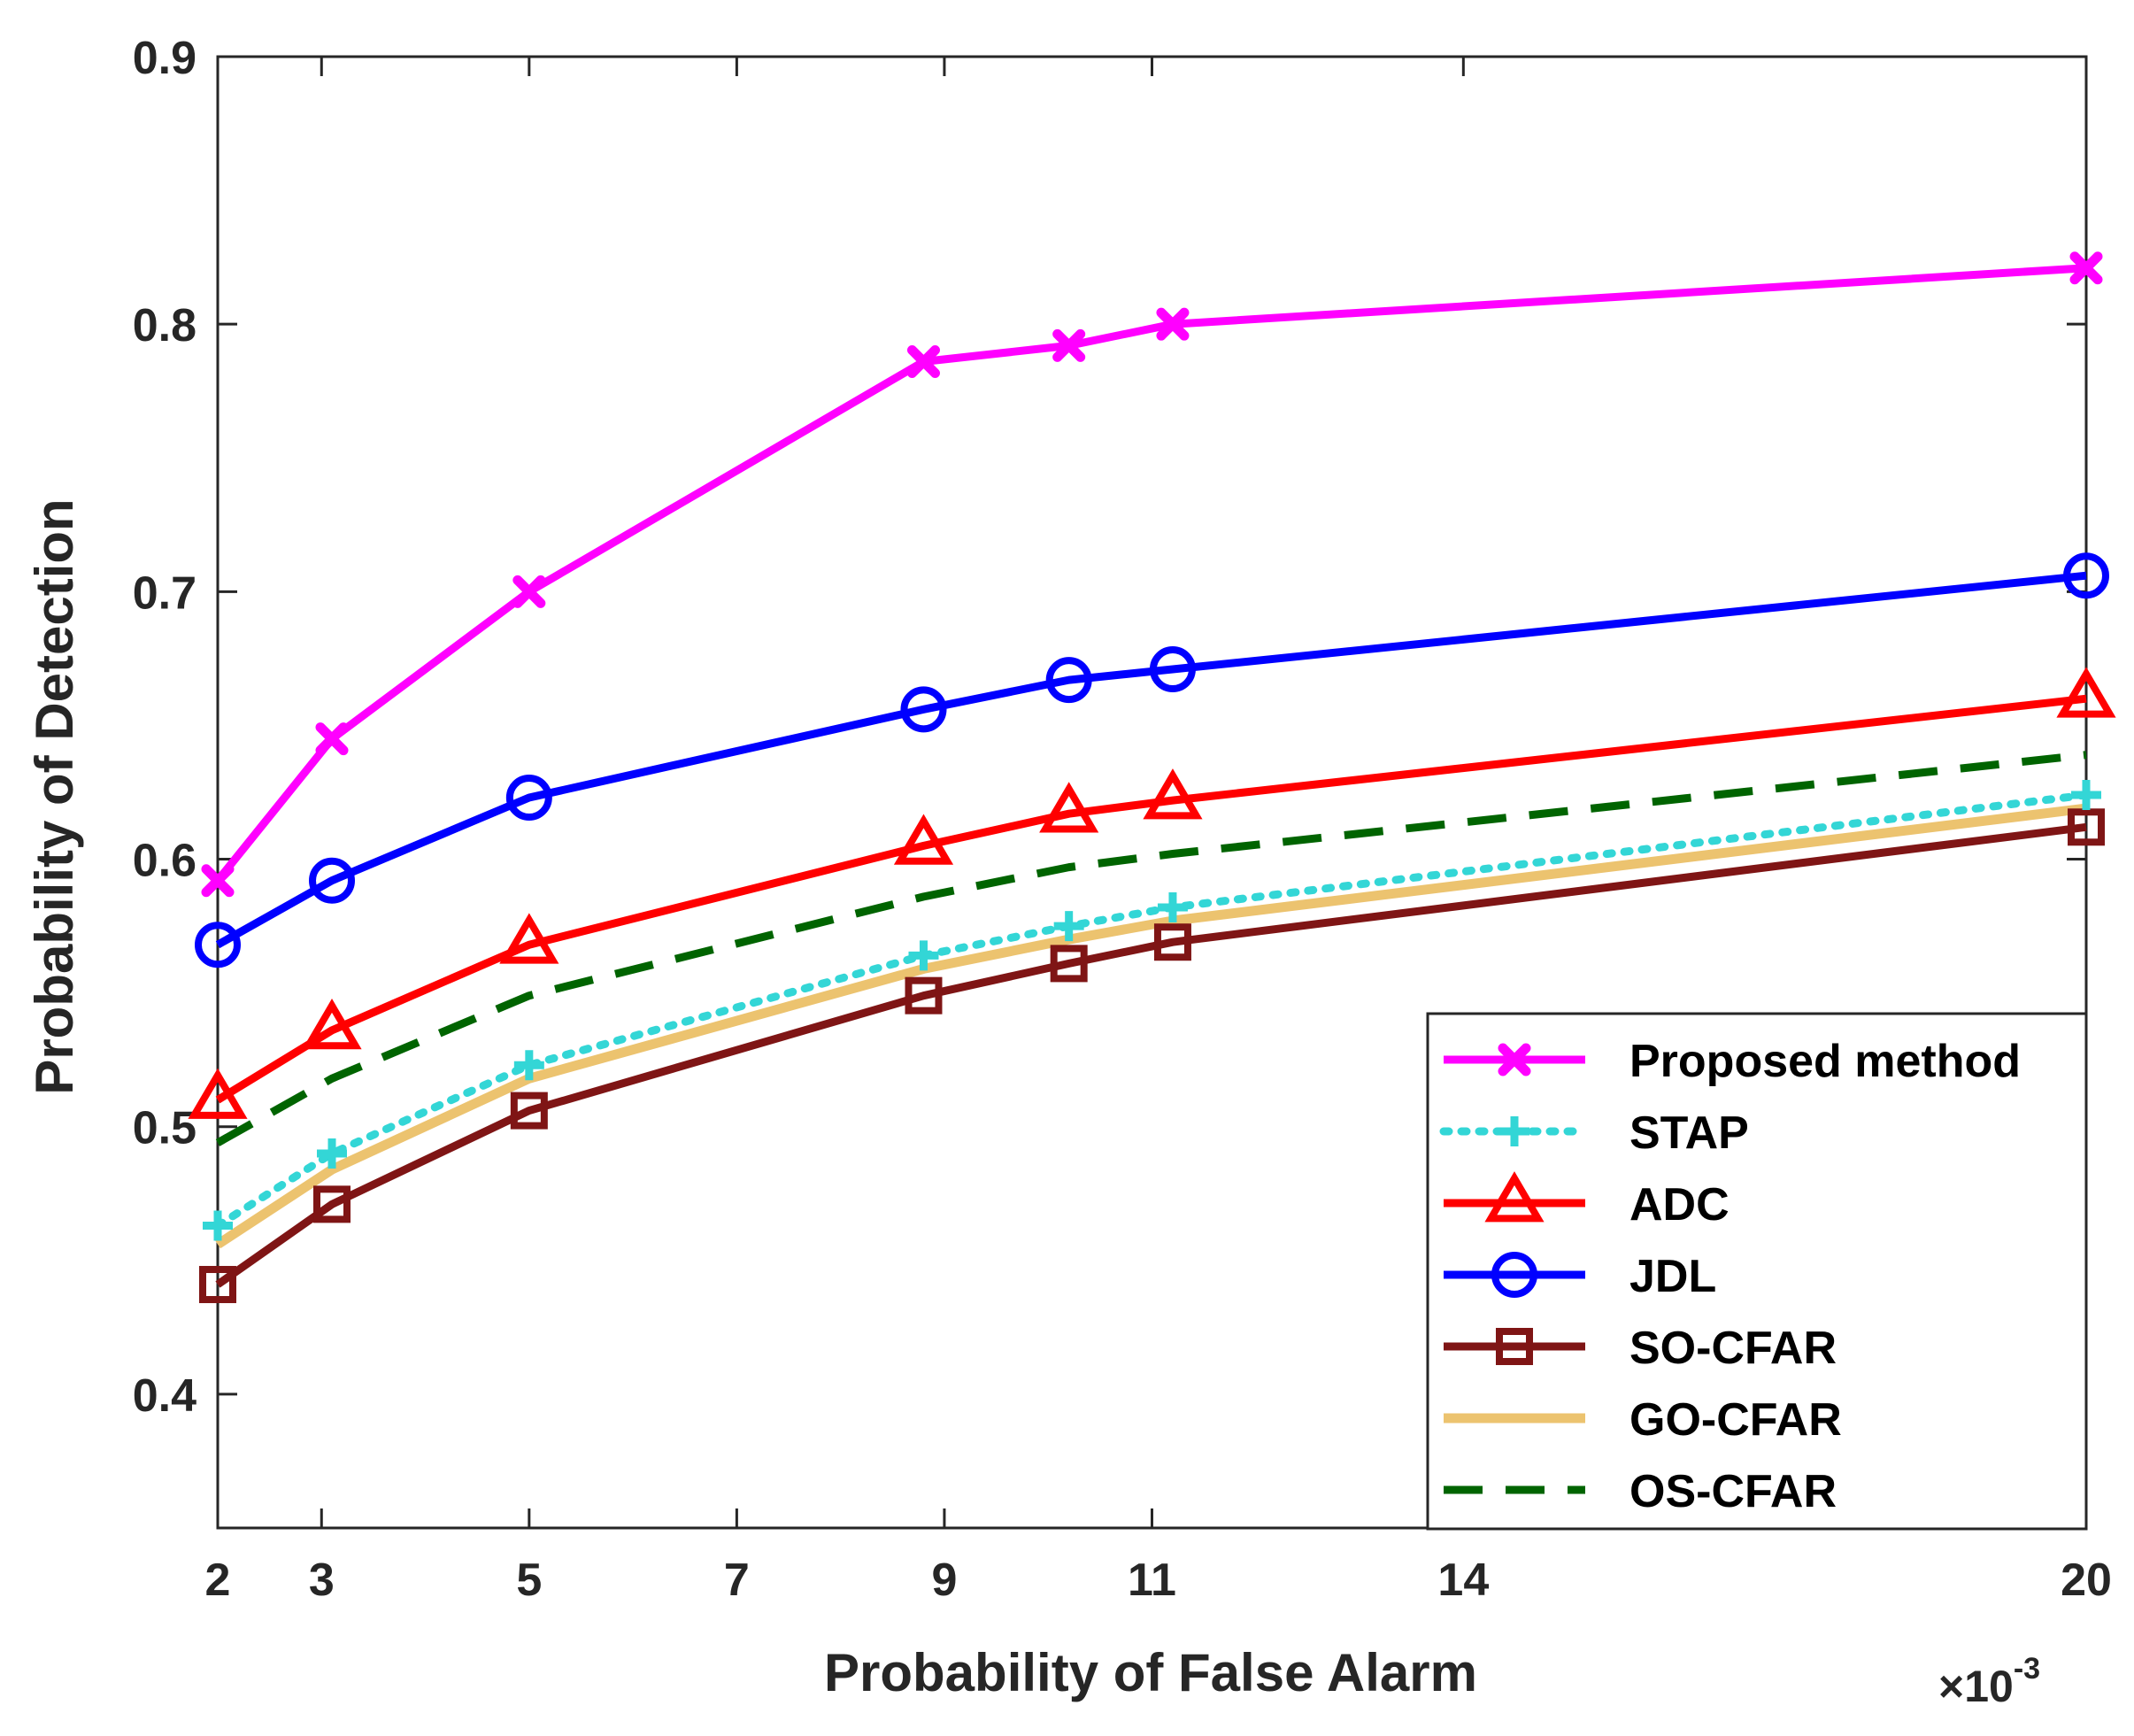 This screenshot has width=2134, height=1736. Describe the element at coordinates (1679, 1205) in the screenshot. I see `legend-label-adc: ADC` at that location.